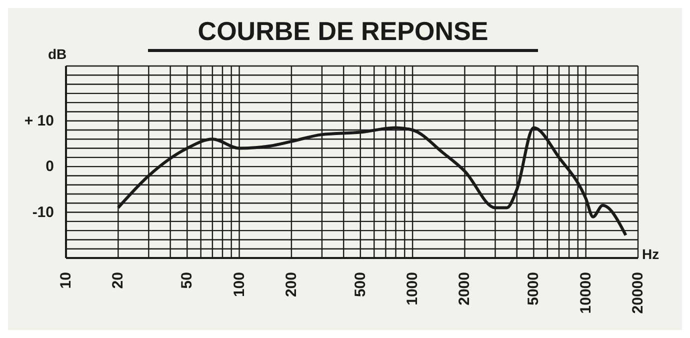 The image size is (690, 338). I want to click on x-tick-label: 20000, so click(638, 293).